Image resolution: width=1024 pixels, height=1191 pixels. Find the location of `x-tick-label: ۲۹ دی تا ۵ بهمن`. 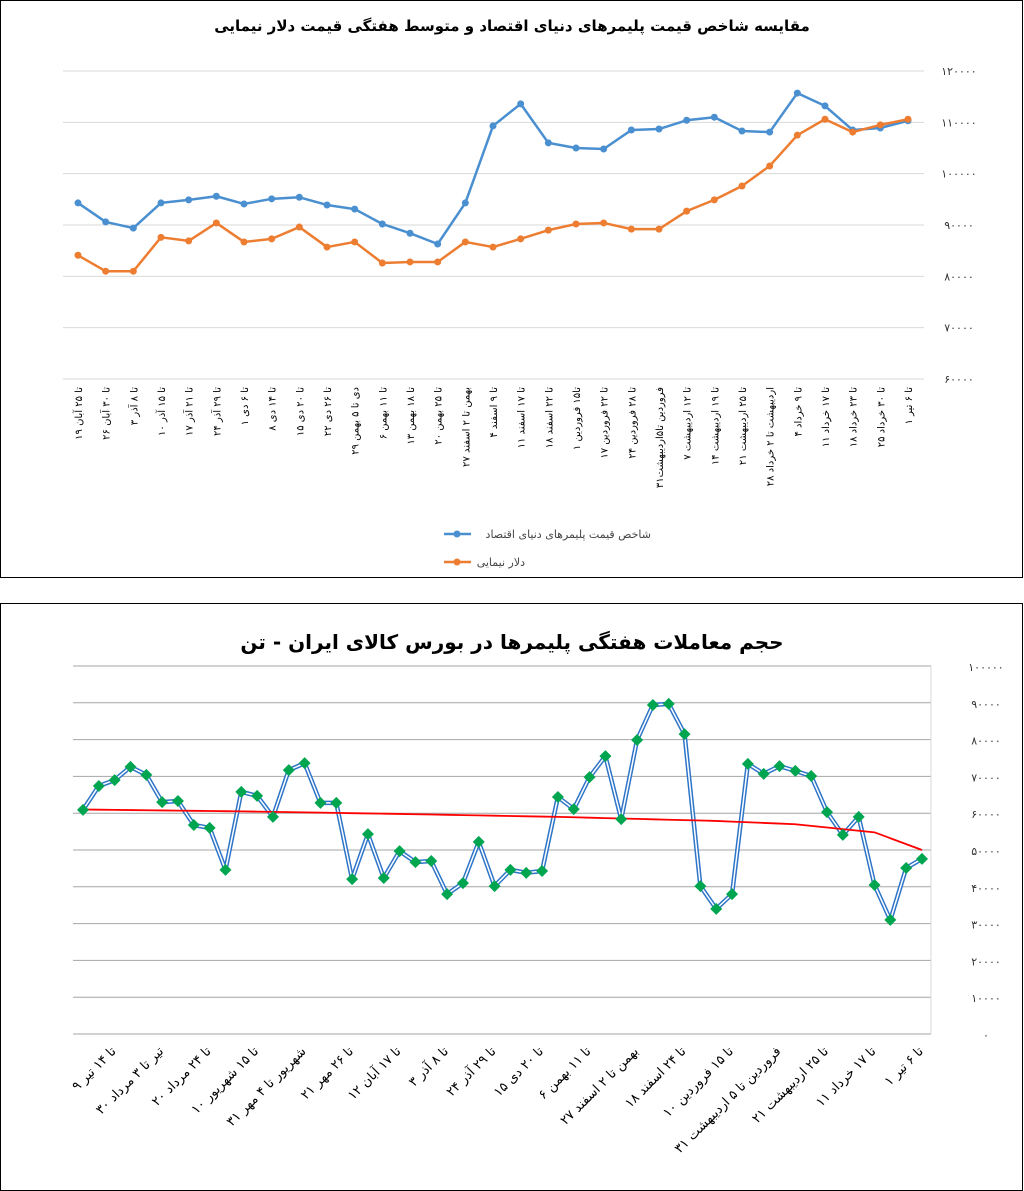

x-tick-label: ۲۹ دی تا ۵ بهمن is located at coordinates (356, 421).